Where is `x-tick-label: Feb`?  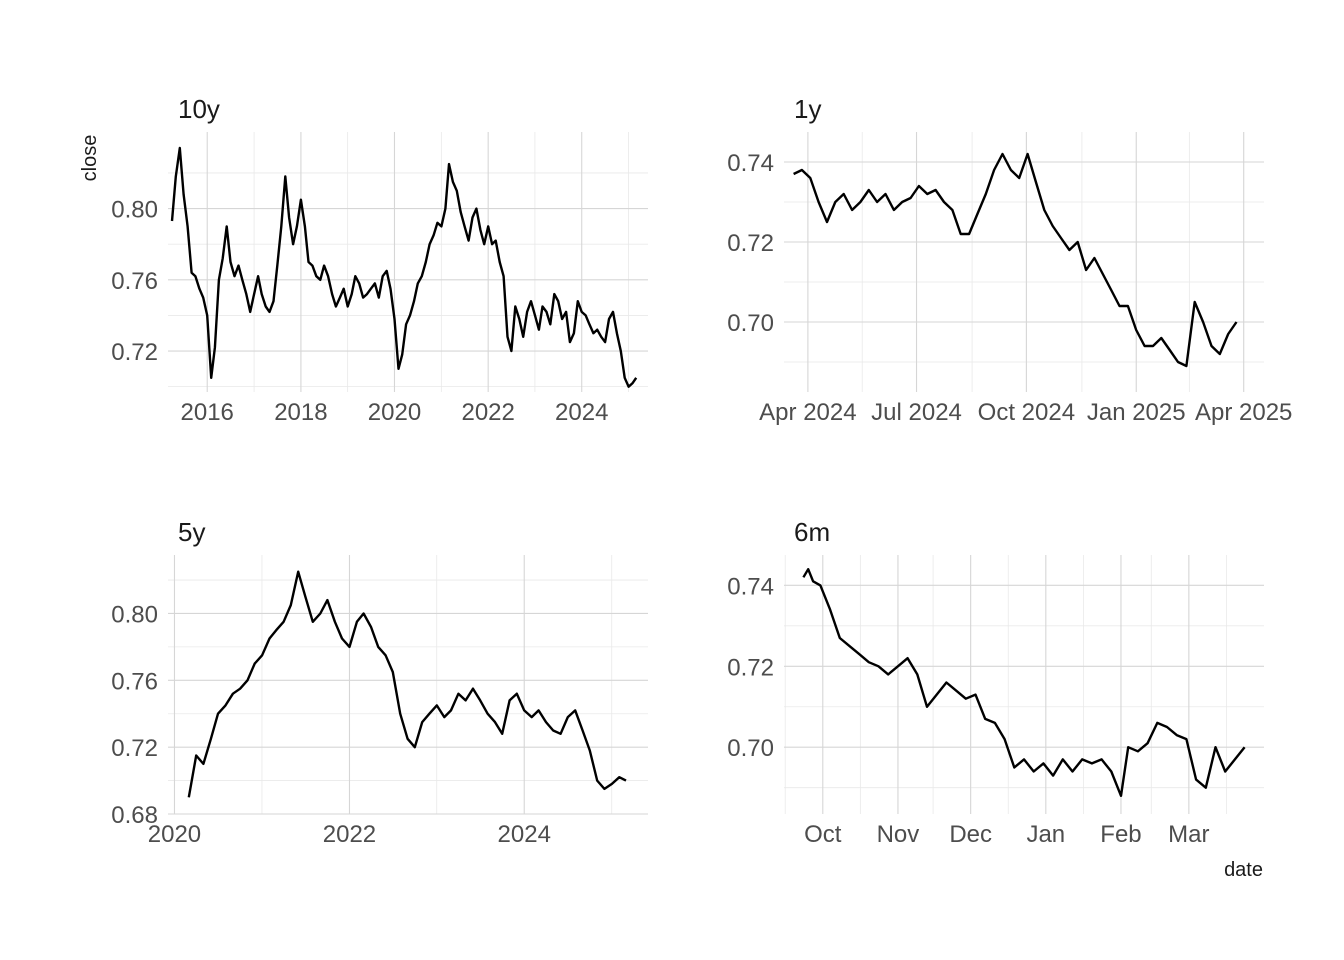 x-tick-label: Feb is located at coordinates (1120, 834).